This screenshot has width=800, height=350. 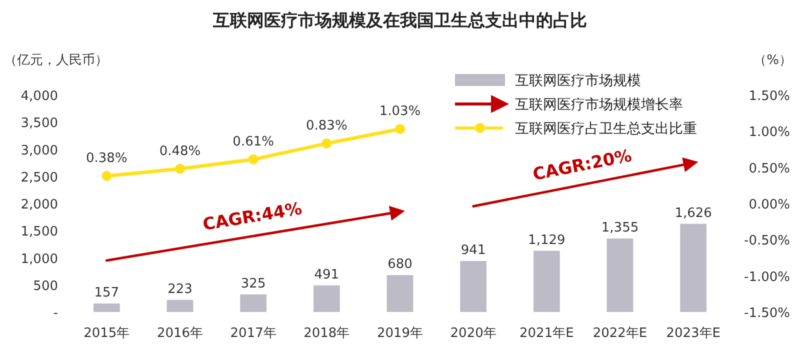 What do you see at coordinates (39, 178) in the screenshot?
I see `y-tick-label: 2,500` at bounding box center [39, 178].